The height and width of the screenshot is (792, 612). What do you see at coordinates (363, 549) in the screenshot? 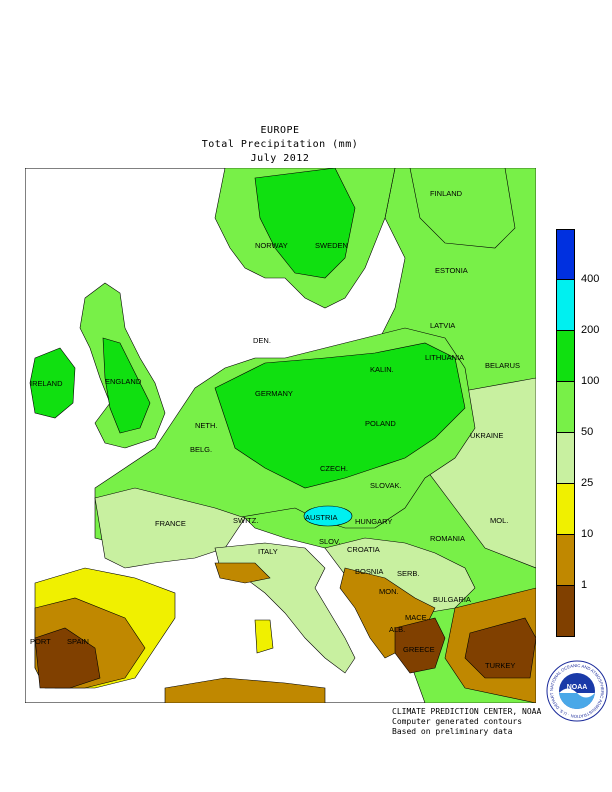
I see `label-croatia: CROATIA` at bounding box center [363, 549].